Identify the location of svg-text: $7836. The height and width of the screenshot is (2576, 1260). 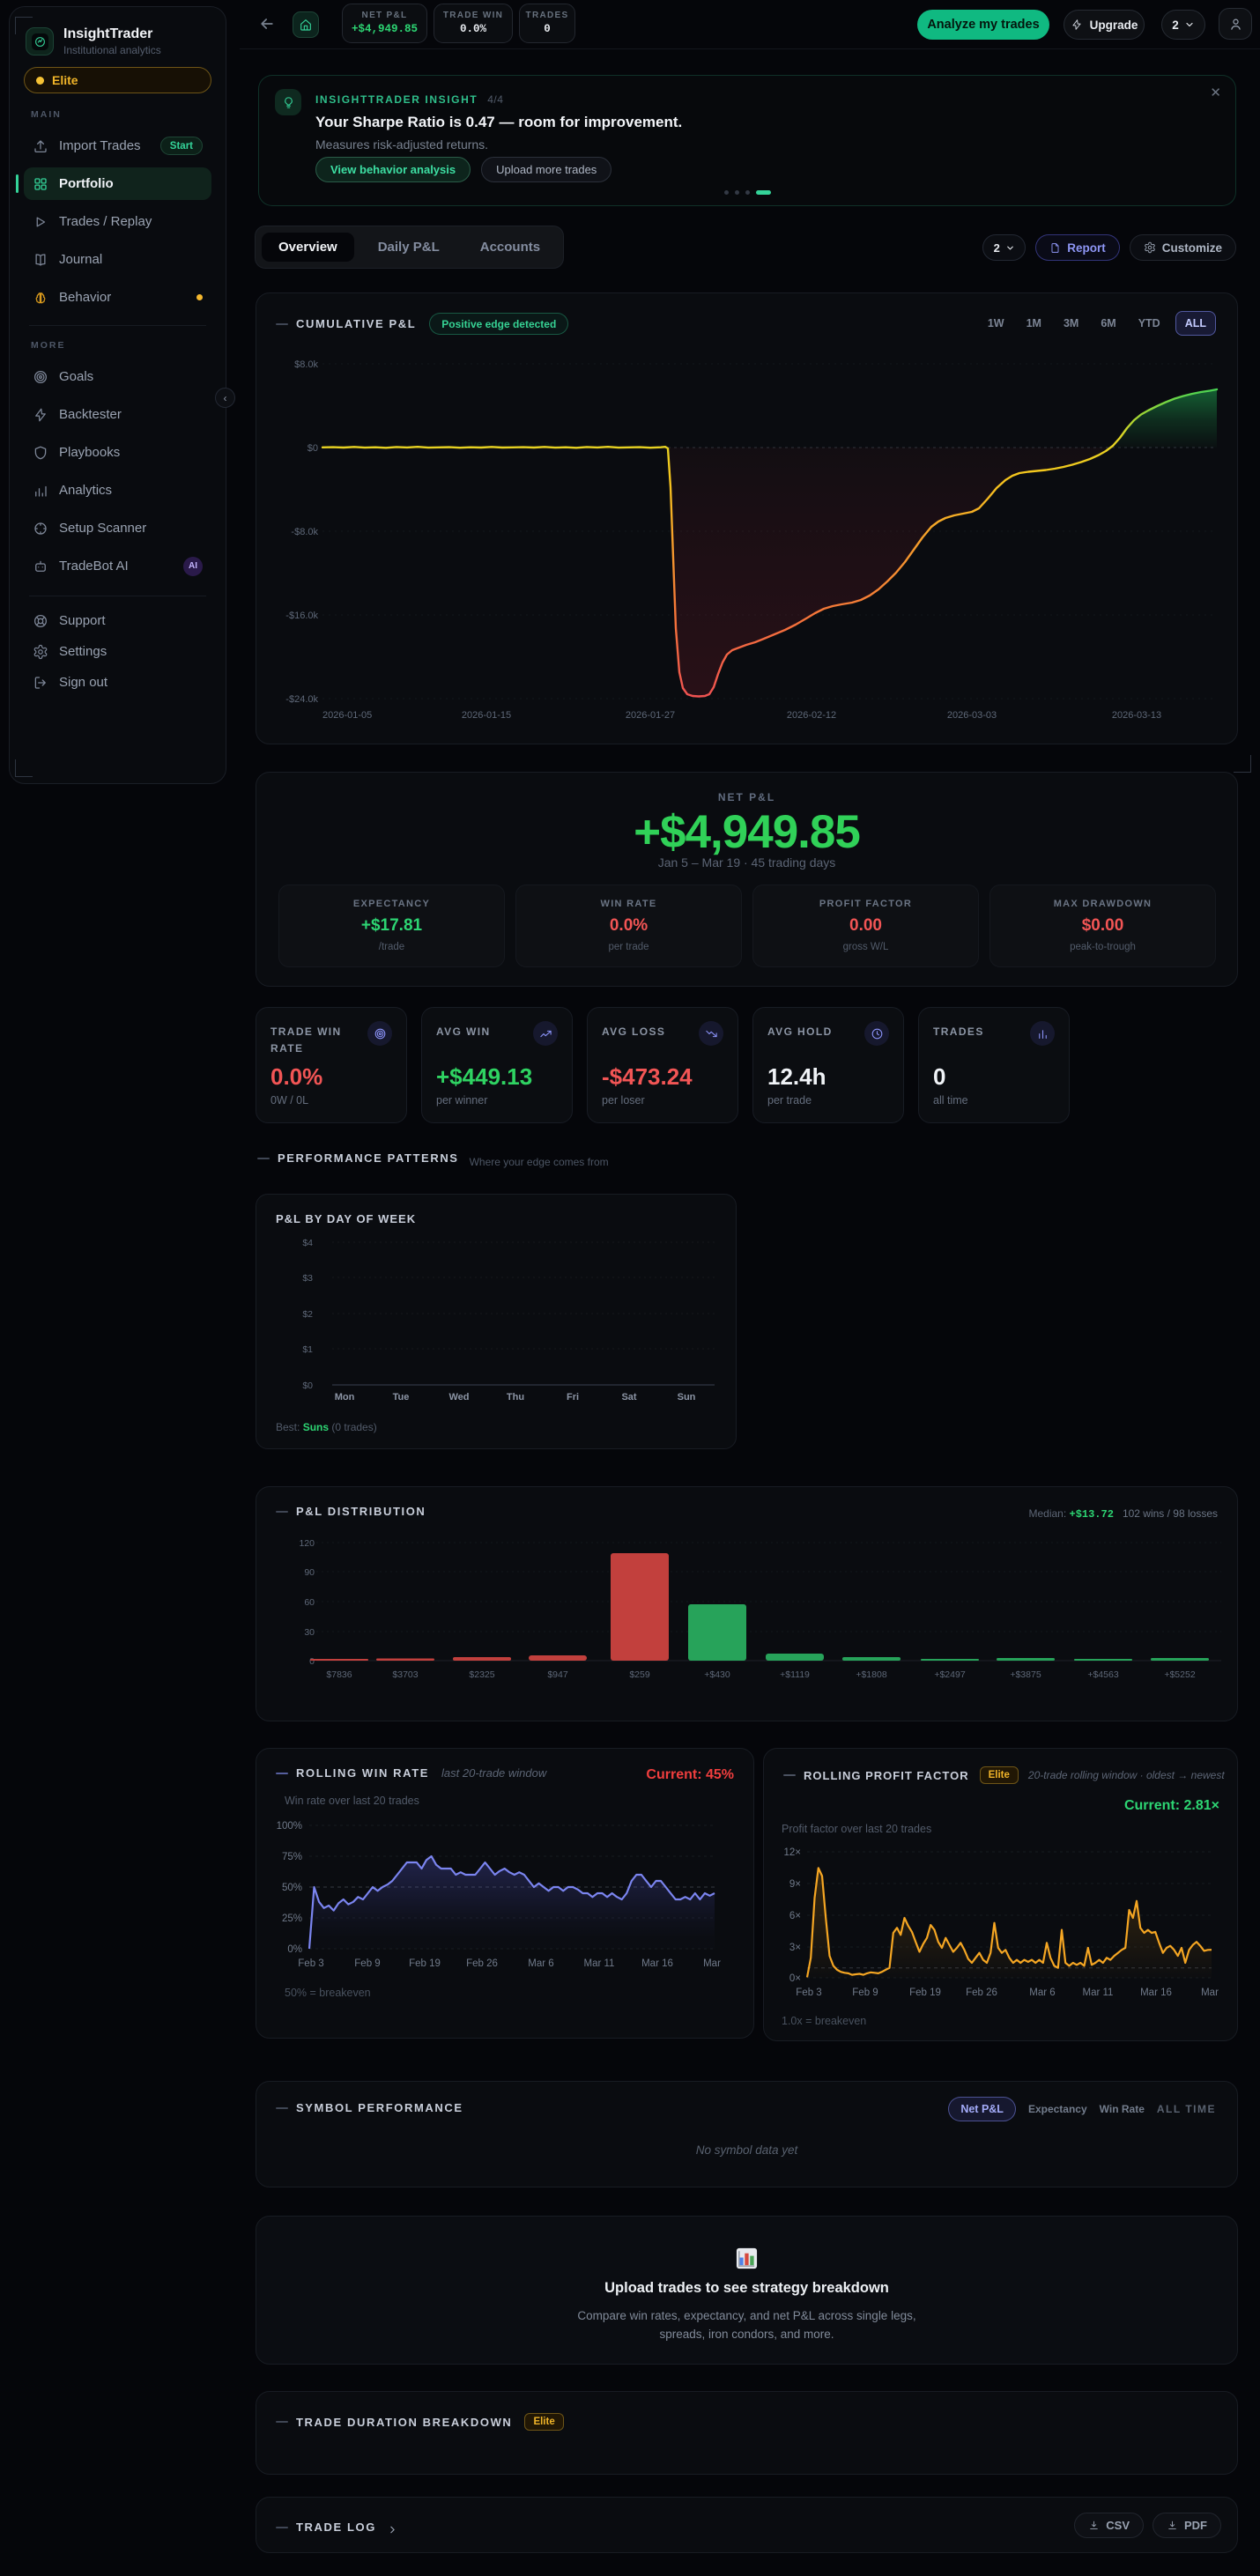
(339, 1675).